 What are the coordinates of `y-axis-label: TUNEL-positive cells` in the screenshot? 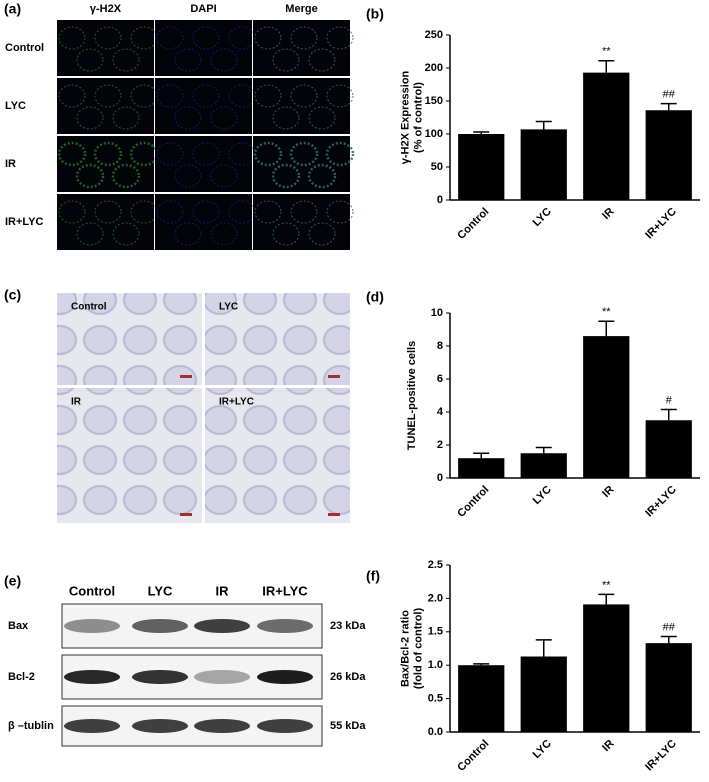 It's located at (412, 395).